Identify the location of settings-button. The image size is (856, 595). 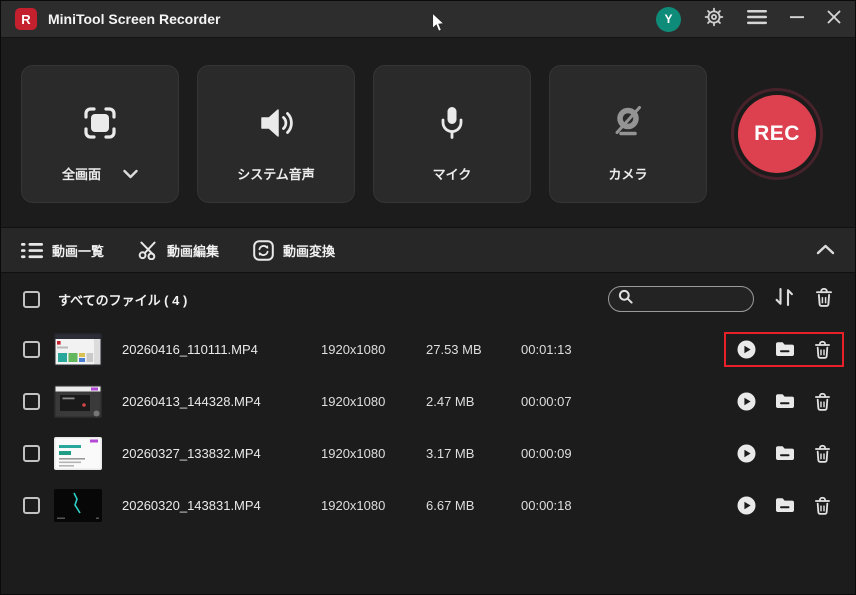
(714, 19).